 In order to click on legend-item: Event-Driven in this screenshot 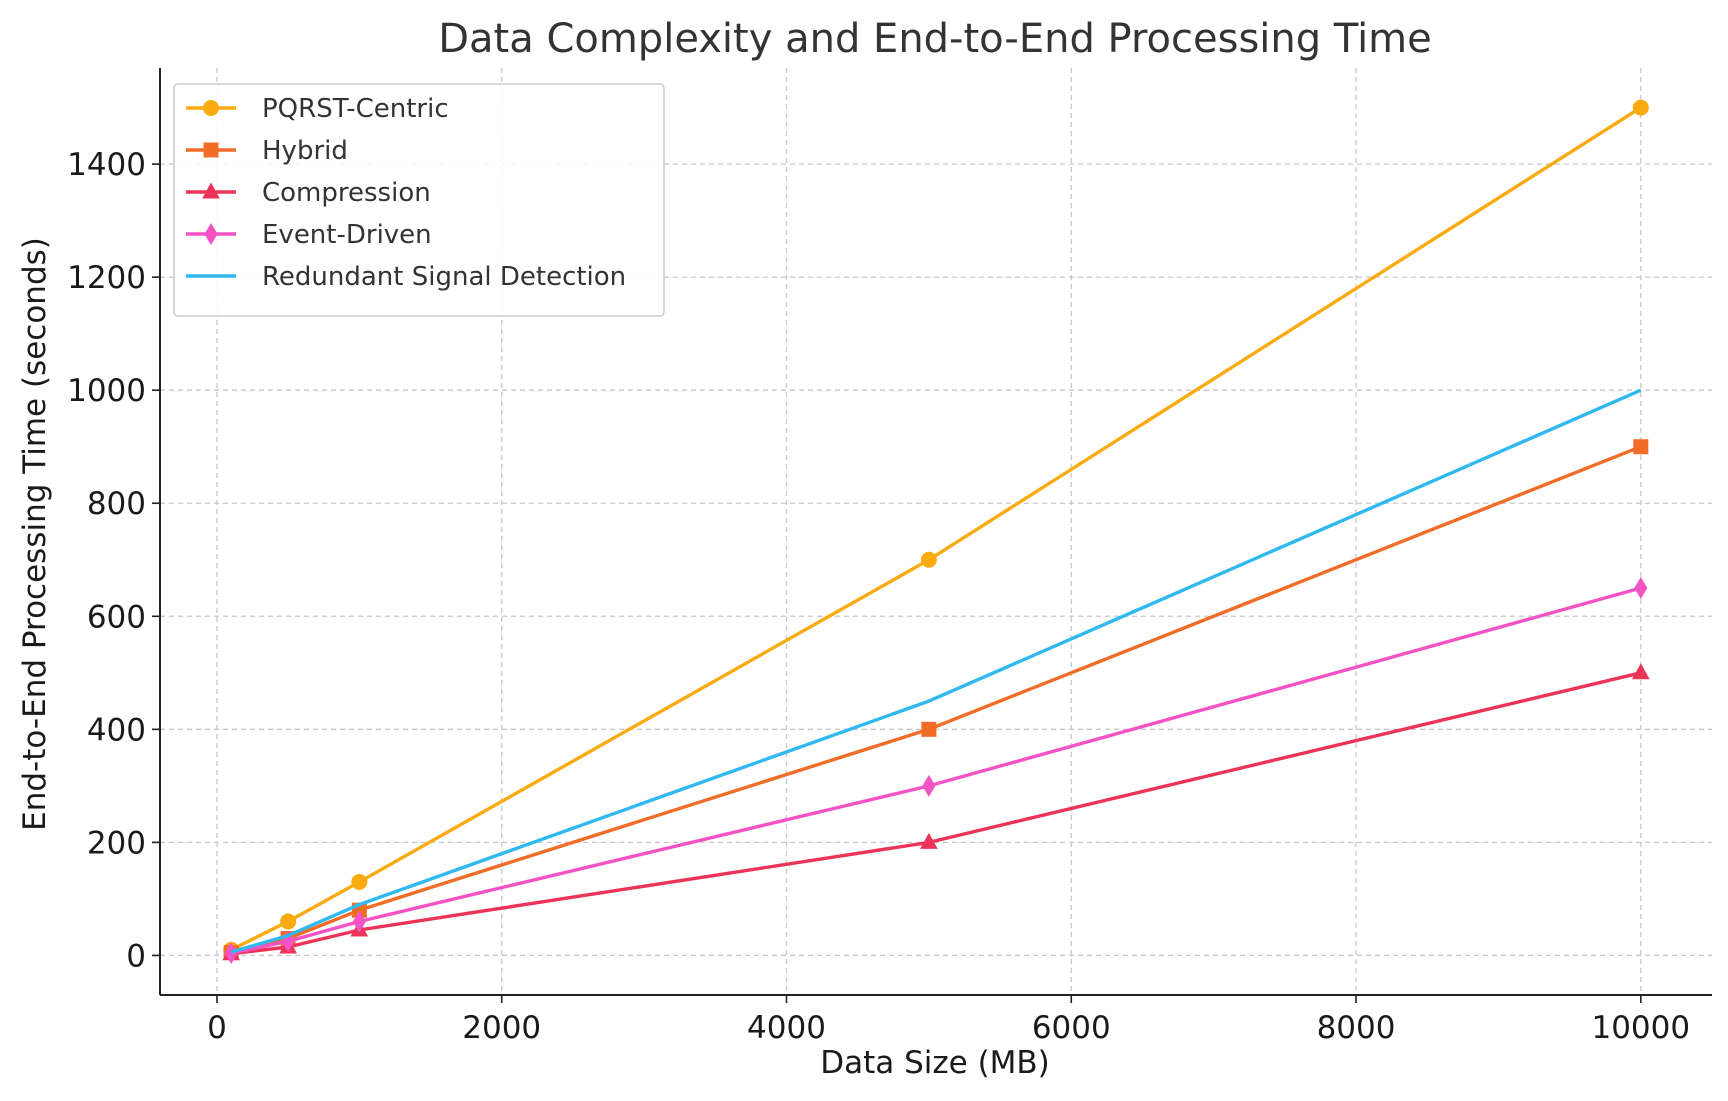, I will do `click(309, 235)`.